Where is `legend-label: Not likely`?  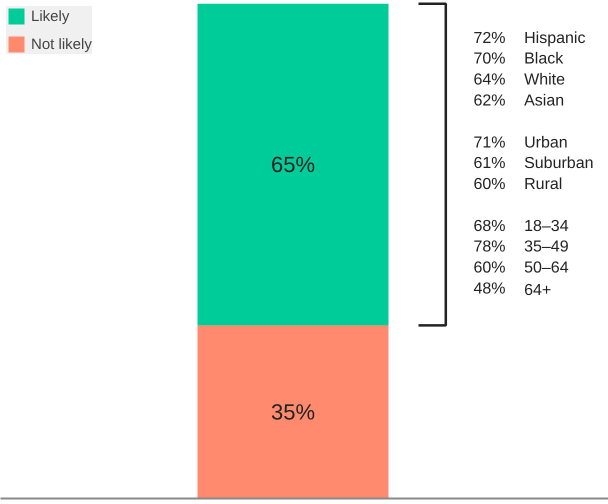
legend-label: Not likely is located at coordinates (61, 44).